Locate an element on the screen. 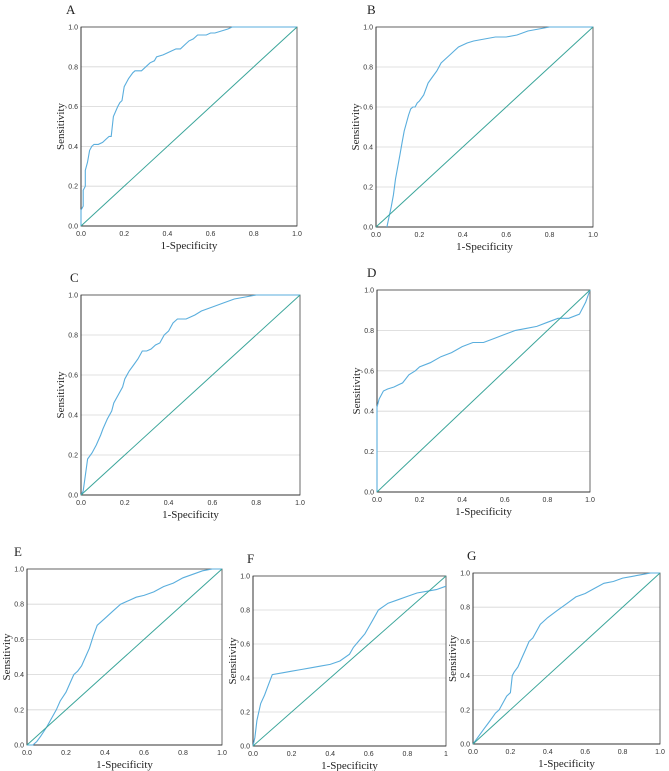 The height and width of the screenshot is (771, 669). x-tick-label: 1 is located at coordinates (446, 754).